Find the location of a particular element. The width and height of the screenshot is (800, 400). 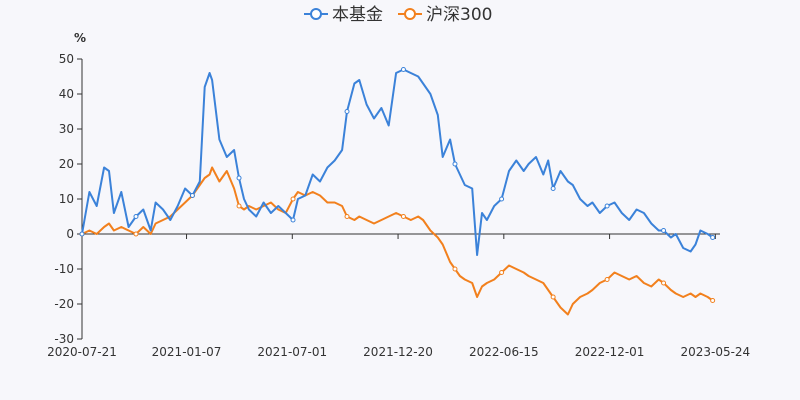

y-axis-unit-label: % is located at coordinates (80, 38).